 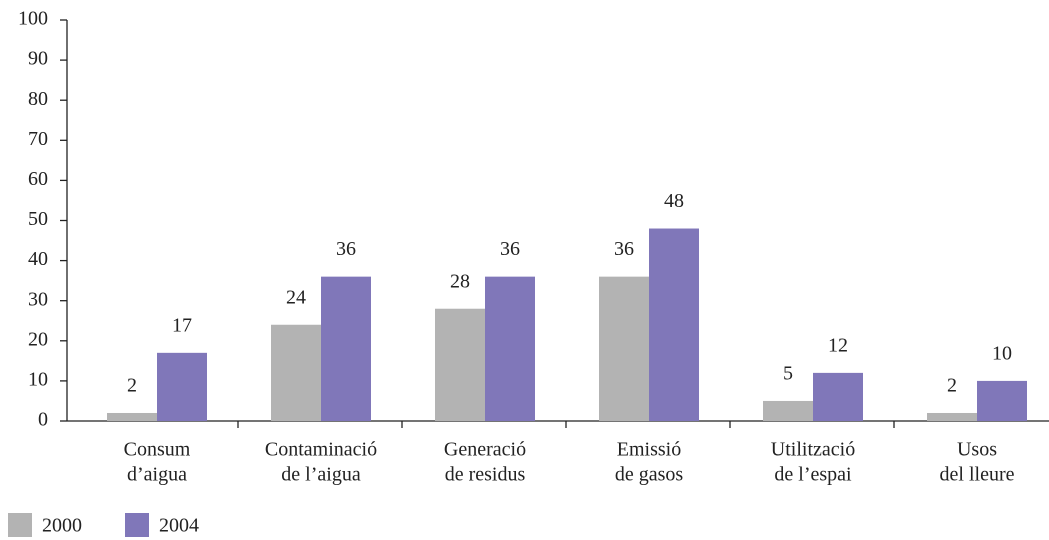 What do you see at coordinates (321, 450) in the screenshot?
I see `x-tick-label: Contaminació` at bounding box center [321, 450].